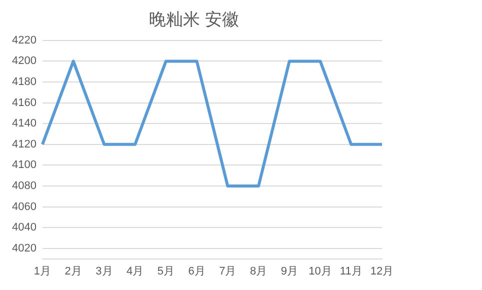  What do you see at coordinates (24, 186) in the screenshot?
I see `y-tick-label: 4080` at bounding box center [24, 186].